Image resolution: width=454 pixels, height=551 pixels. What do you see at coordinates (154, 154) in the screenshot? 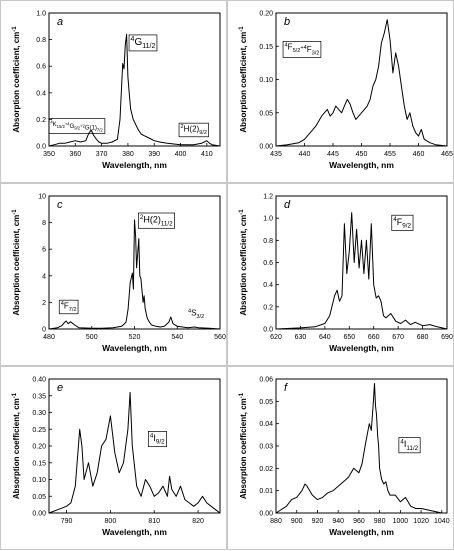
I see `x-tick-label: 390` at bounding box center [154, 154].